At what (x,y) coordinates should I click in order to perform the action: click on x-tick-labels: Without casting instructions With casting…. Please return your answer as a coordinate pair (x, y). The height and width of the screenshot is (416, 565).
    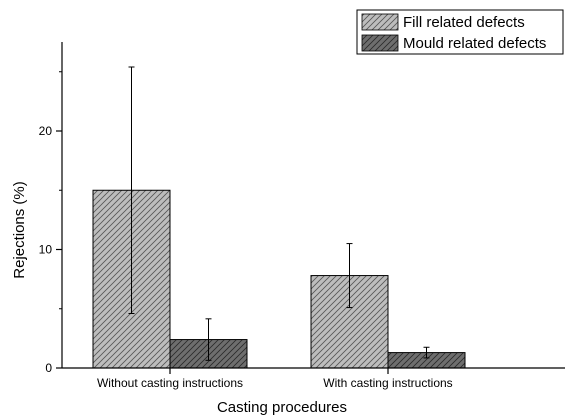
    Looking at the image, I should click on (275, 379).